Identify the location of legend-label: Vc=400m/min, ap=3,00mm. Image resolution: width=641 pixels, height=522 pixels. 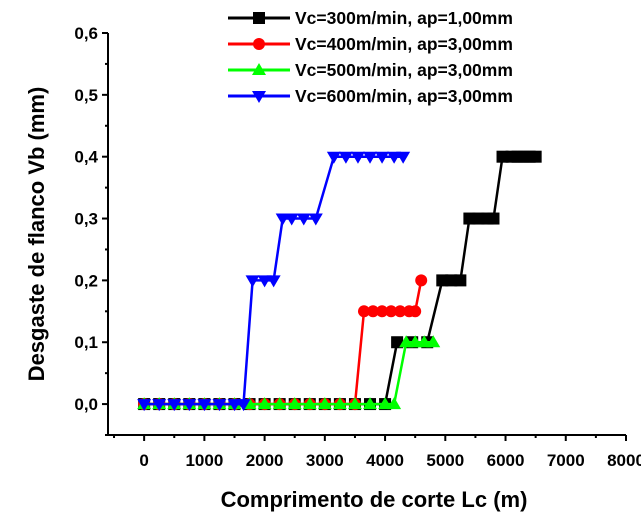
(404, 44).